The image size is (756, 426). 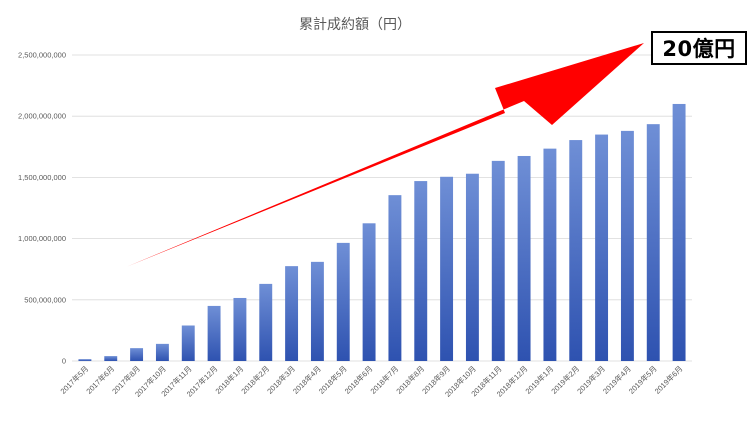 I want to click on callout-box: 20億円, so click(x=699, y=48).